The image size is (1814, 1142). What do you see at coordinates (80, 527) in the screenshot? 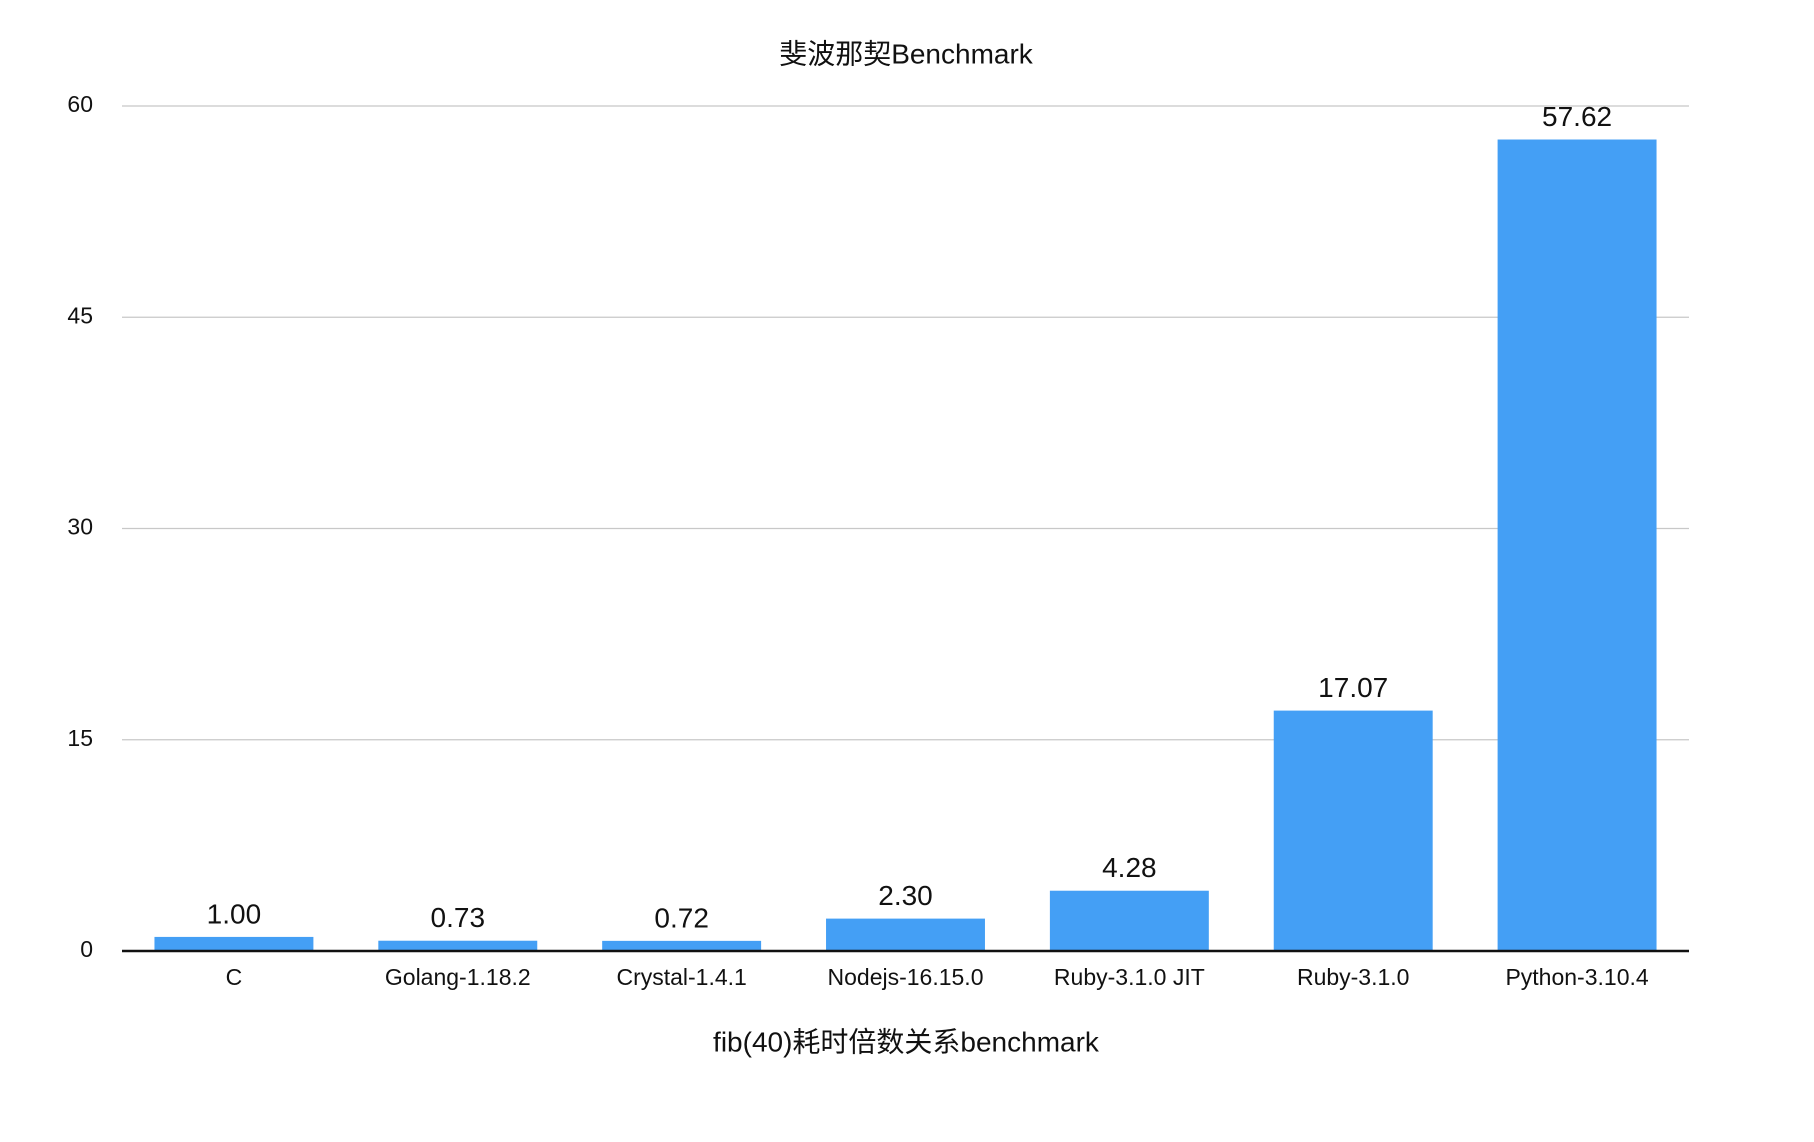
I see `y-tick-label: 30` at bounding box center [80, 527].